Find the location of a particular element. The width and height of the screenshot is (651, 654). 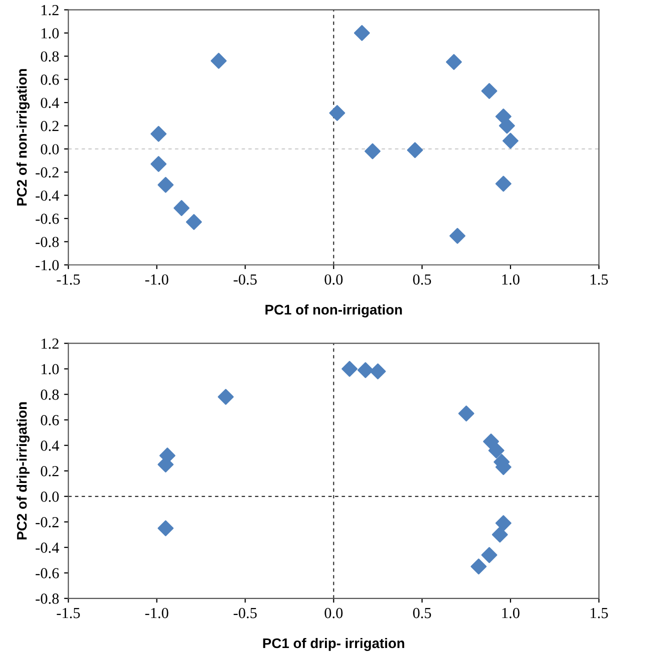

y-axis-title: PC2 of non-irrigation is located at coordinates (23, 137).